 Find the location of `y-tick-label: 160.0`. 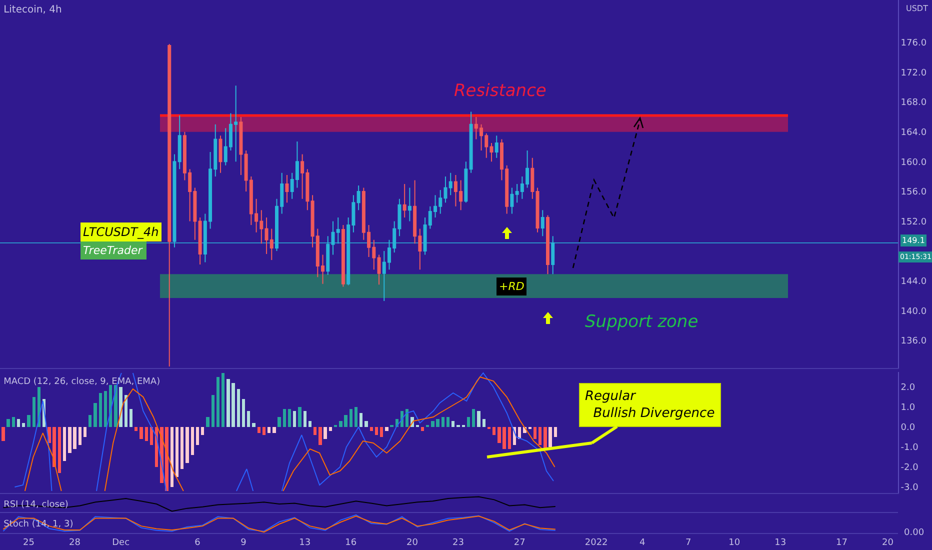

y-tick-label: 160.0 is located at coordinates (913, 163).